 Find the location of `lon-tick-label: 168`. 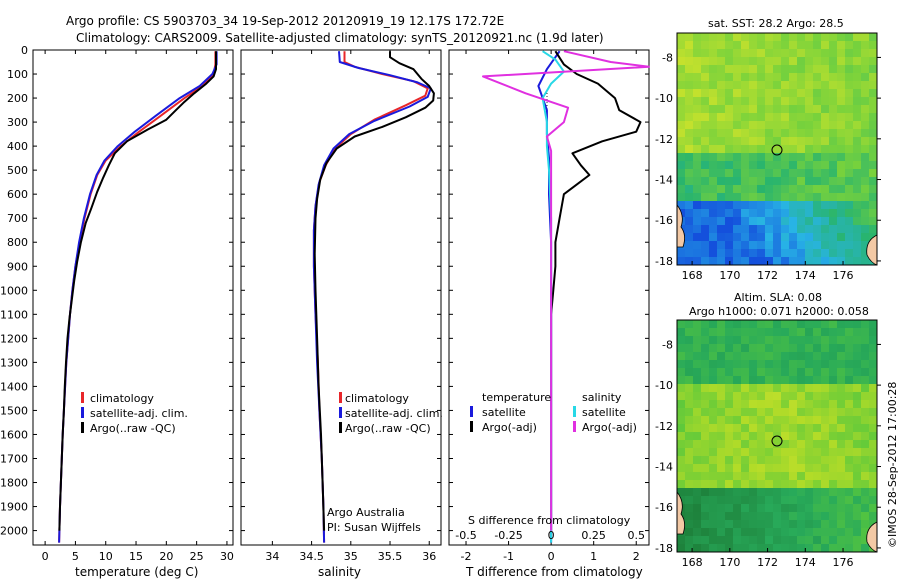

lon-tick-label: 168 is located at coordinates (692, 562).